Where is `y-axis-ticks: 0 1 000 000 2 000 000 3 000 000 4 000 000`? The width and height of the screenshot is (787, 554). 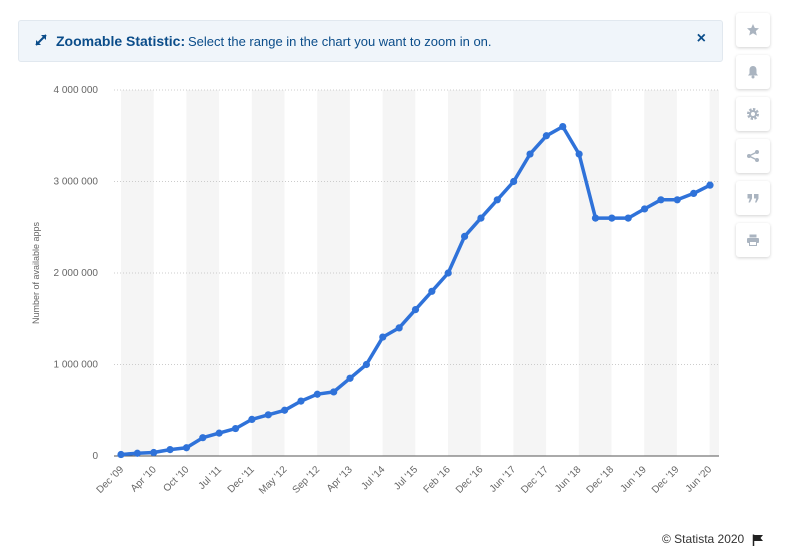 y-axis-ticks: 0 1 000 000 2 000 000 3 000 000 4 000 000 is located at coordinates (76, 273).